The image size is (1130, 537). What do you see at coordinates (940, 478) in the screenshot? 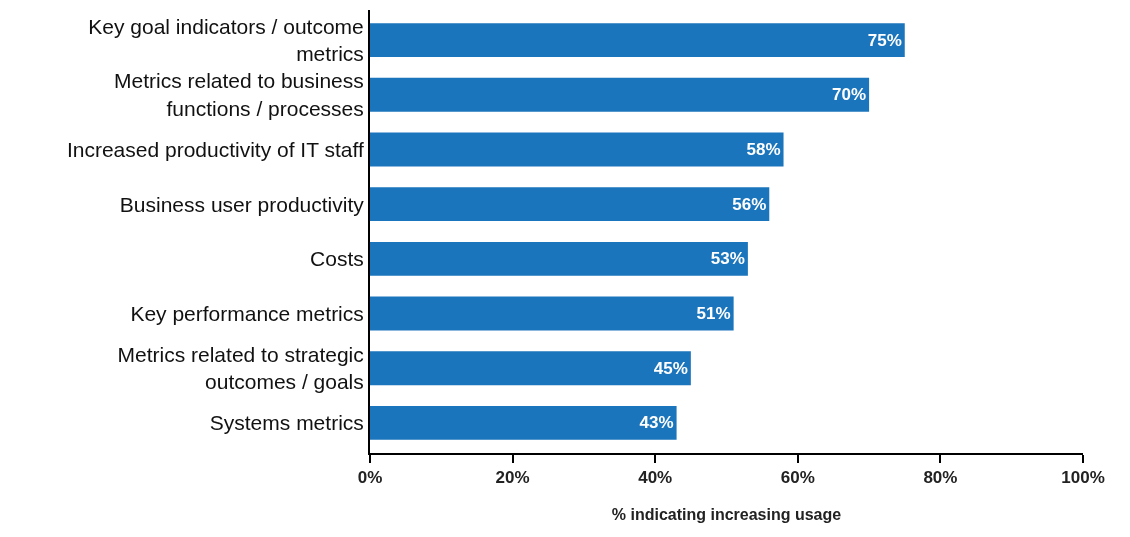
I see `x-tick-label: 80%` at bounding box center [940, 478].